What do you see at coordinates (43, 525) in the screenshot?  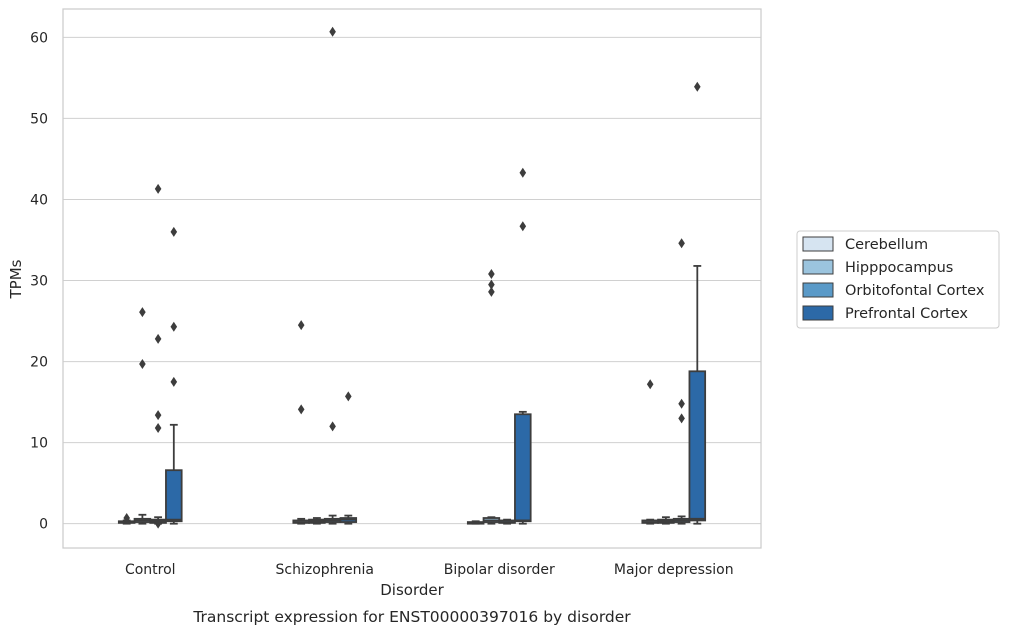 I see `y-tick-label: 0` at bounding box center [43, 525].